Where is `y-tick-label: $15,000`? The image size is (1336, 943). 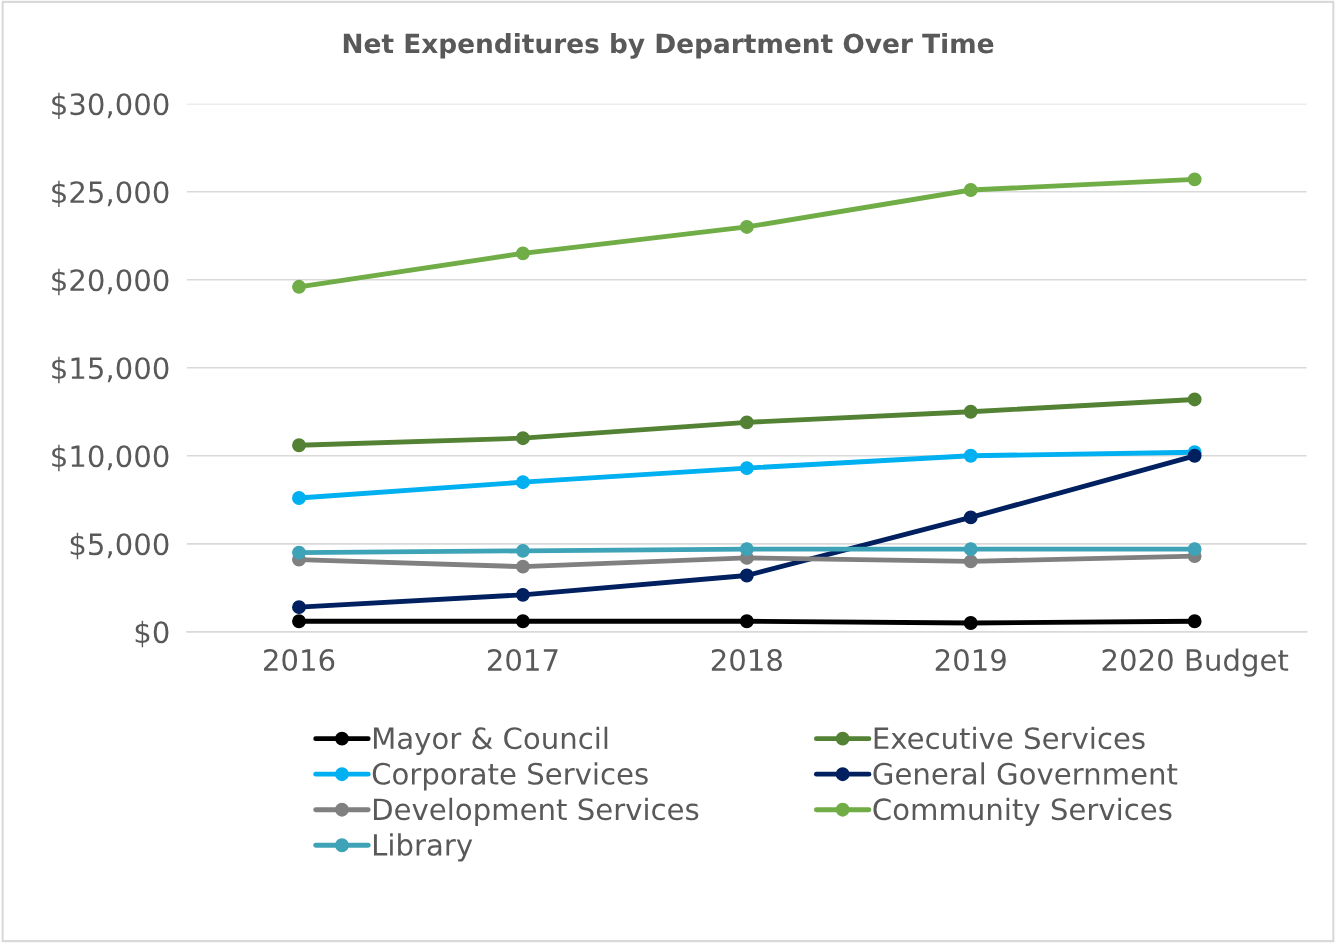 y-tick-label: $15,000 is located at coordinates (110, 370).